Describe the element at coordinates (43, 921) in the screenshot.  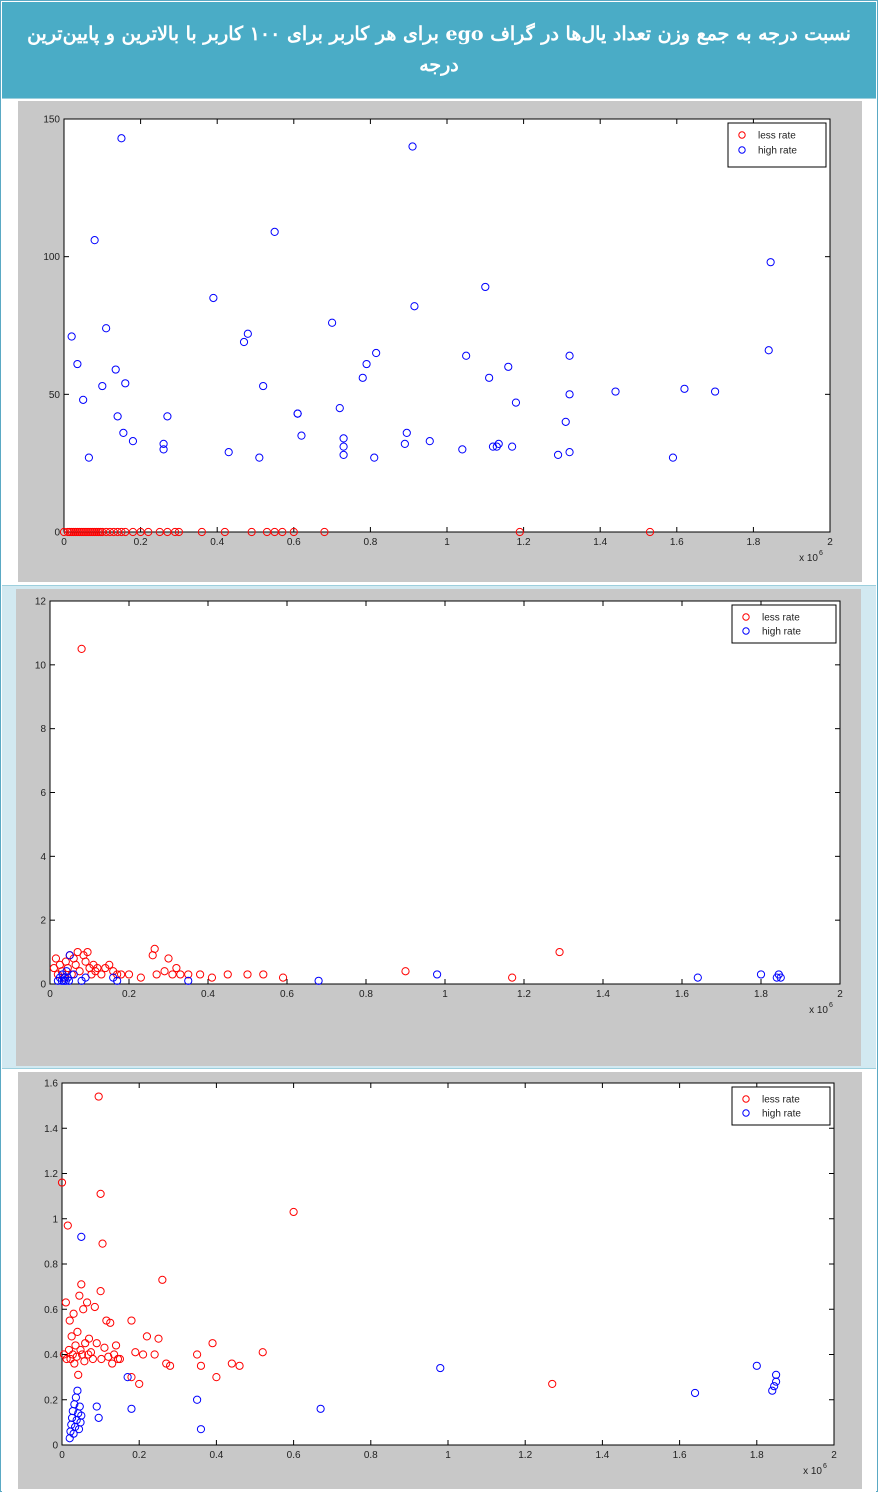
I see `y-tick-label: 2` at that location.